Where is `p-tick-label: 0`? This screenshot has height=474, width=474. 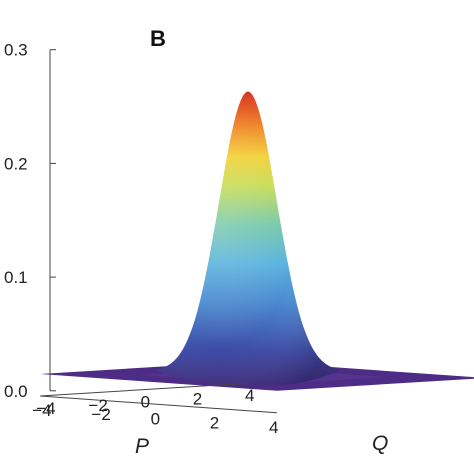 p-tick-label: 0 is located at coordinates (155, 418).